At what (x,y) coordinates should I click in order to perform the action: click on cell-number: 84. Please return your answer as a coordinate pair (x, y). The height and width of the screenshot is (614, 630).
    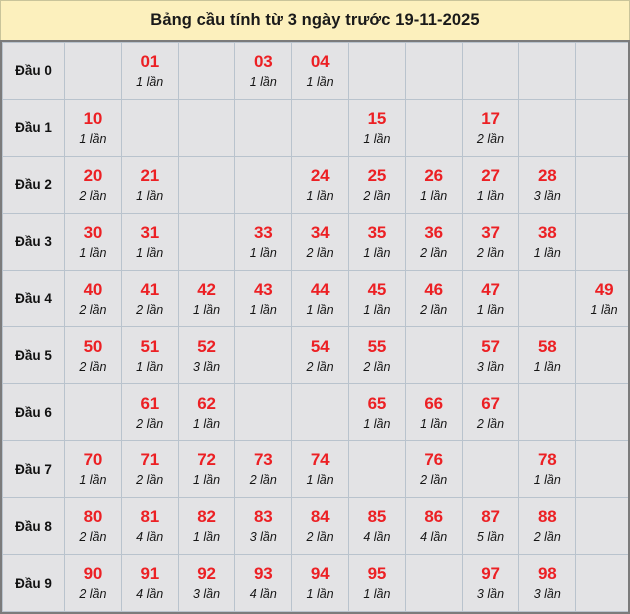
    Looking at the image, I should click on (320, 517).